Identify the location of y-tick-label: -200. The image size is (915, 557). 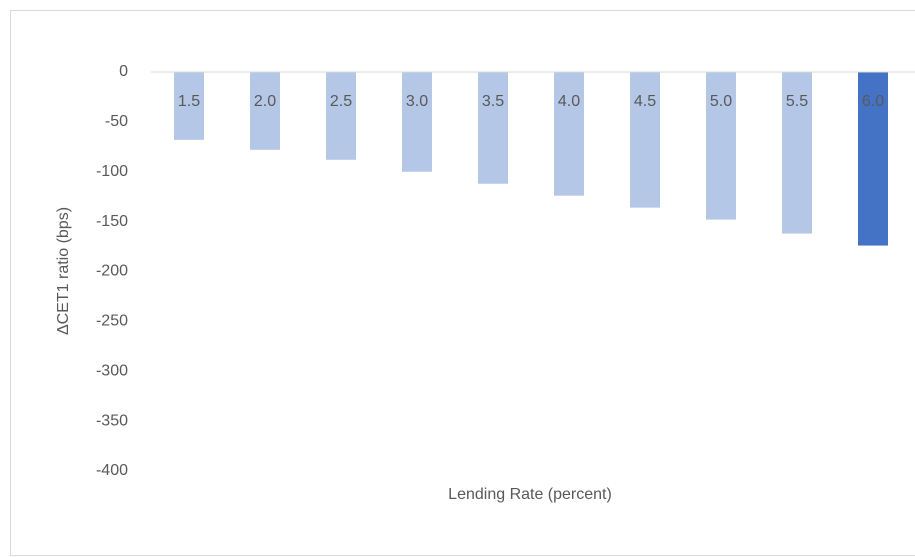
(112, 271).